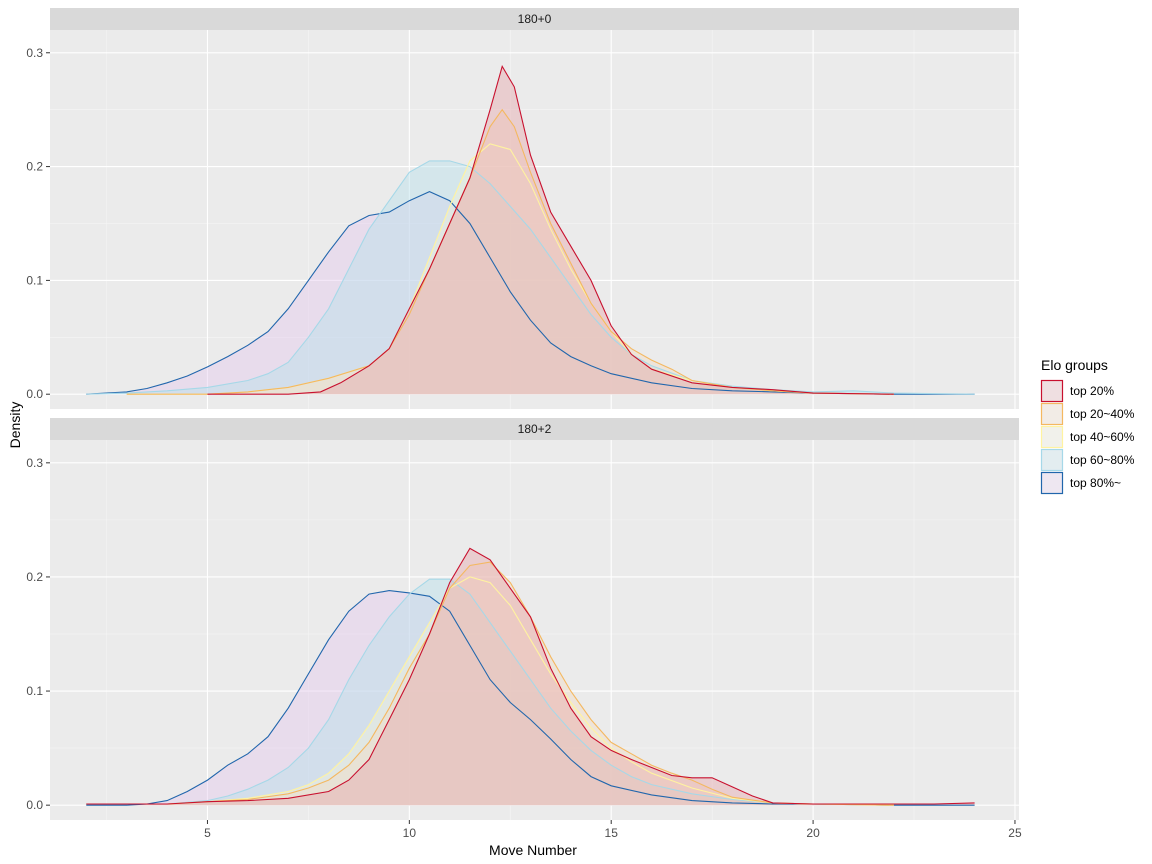  What do you see at coordinates (1095, 483) in the screenshot?
I see `legend-label: top 80%~` at bounding box center [1095, 483].